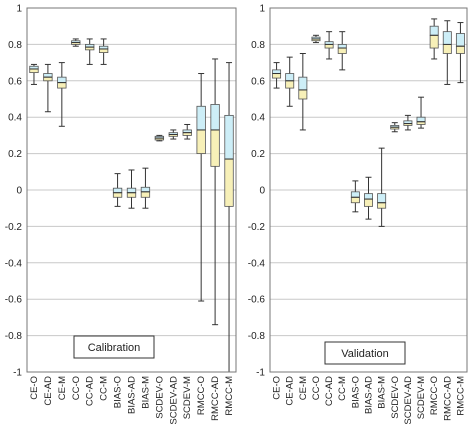 The width and height of the screenshot is (474, 424). I want to click on box-ce-m, so click(303, 92).